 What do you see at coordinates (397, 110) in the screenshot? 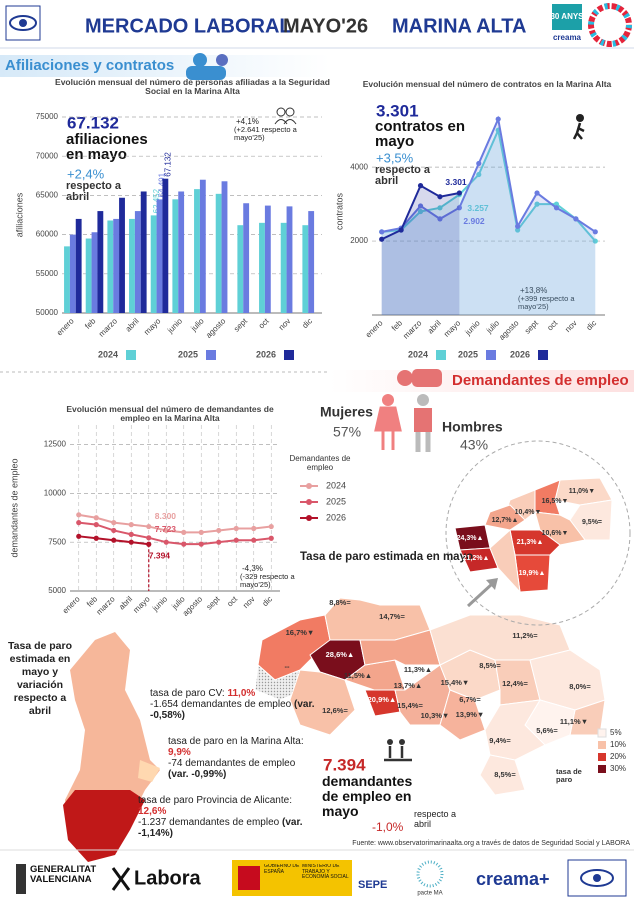
I see `annotation-value: 3.301` at bounding box center [397, 110].